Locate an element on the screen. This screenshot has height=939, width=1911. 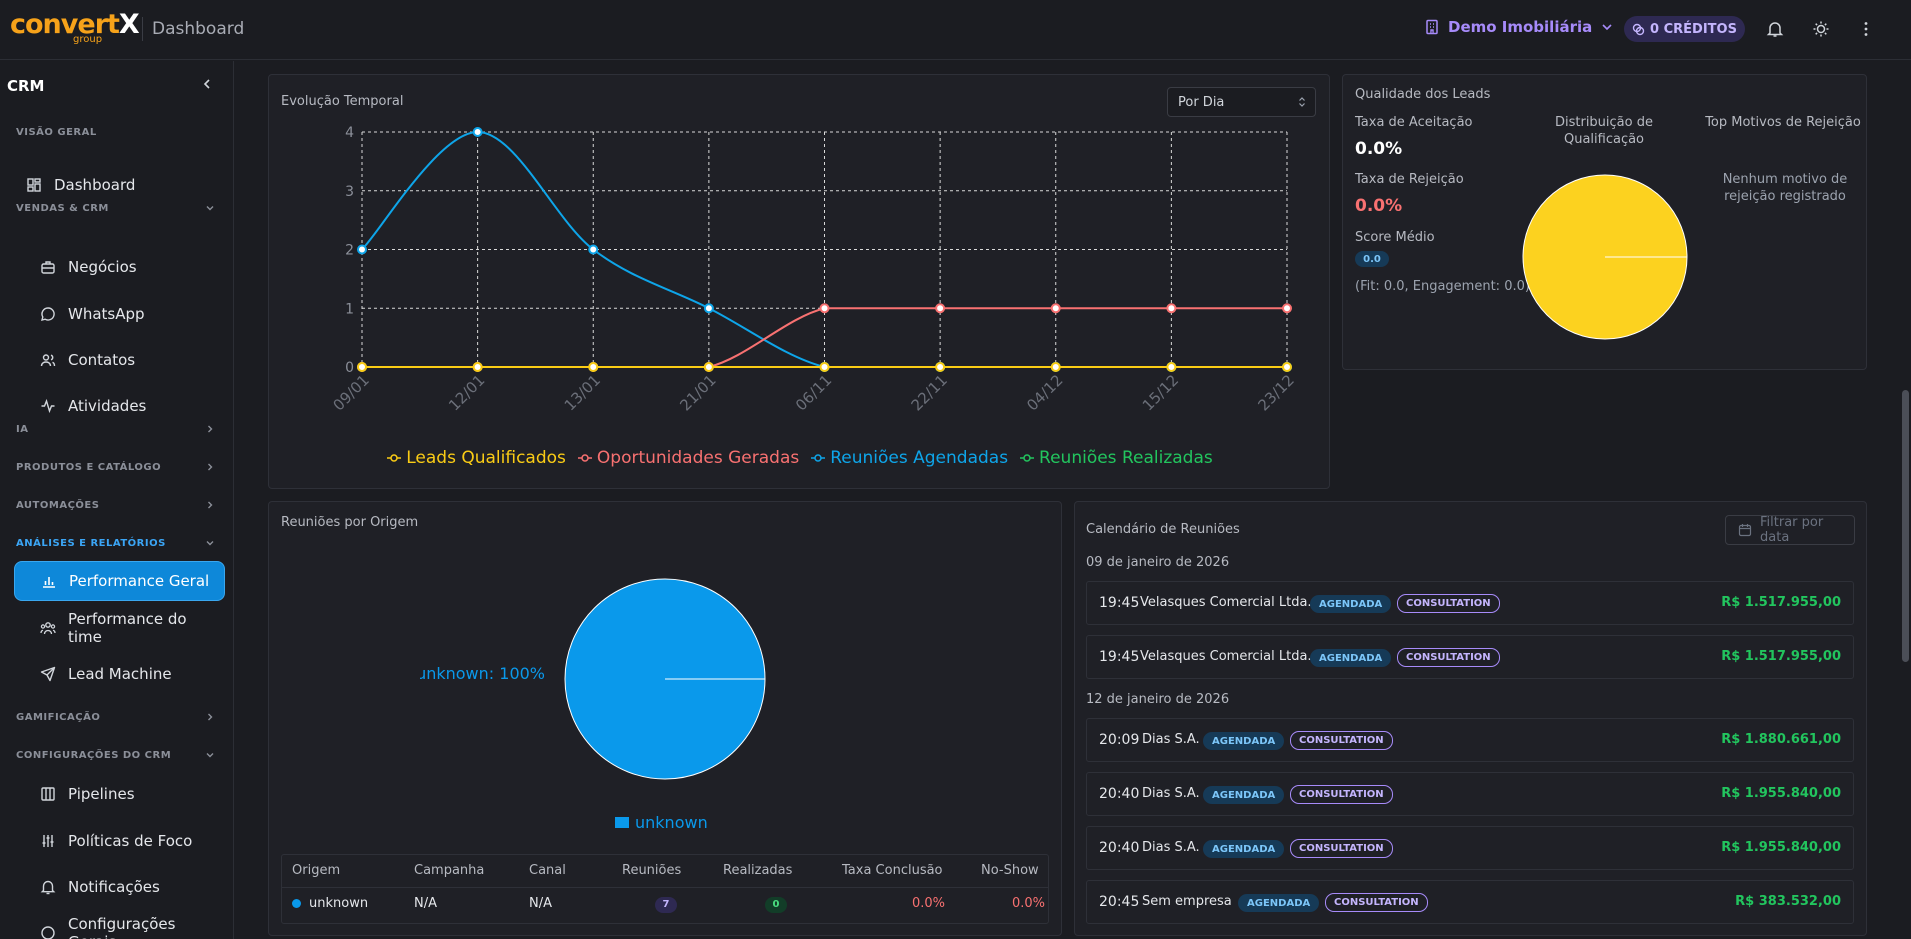
period-select: Por Dia is located at coordinates (1241, 102).